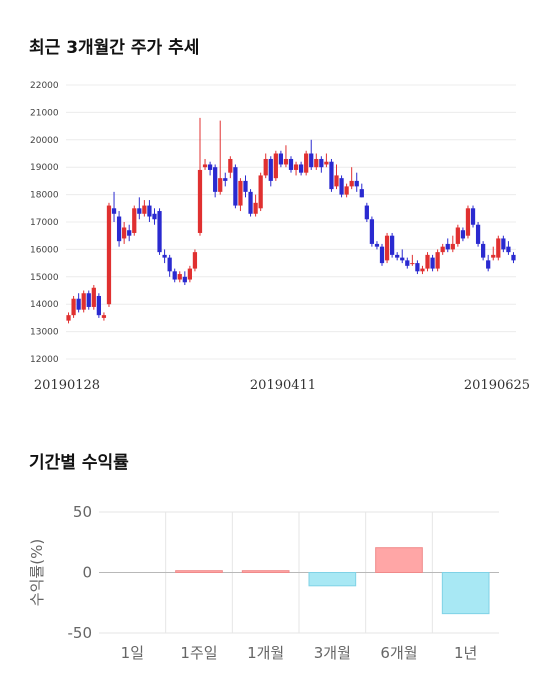 Image resolution: width=540 pixels, height=683 pixels. I want to click on y-tick-label: 17000, so click(44, 223).